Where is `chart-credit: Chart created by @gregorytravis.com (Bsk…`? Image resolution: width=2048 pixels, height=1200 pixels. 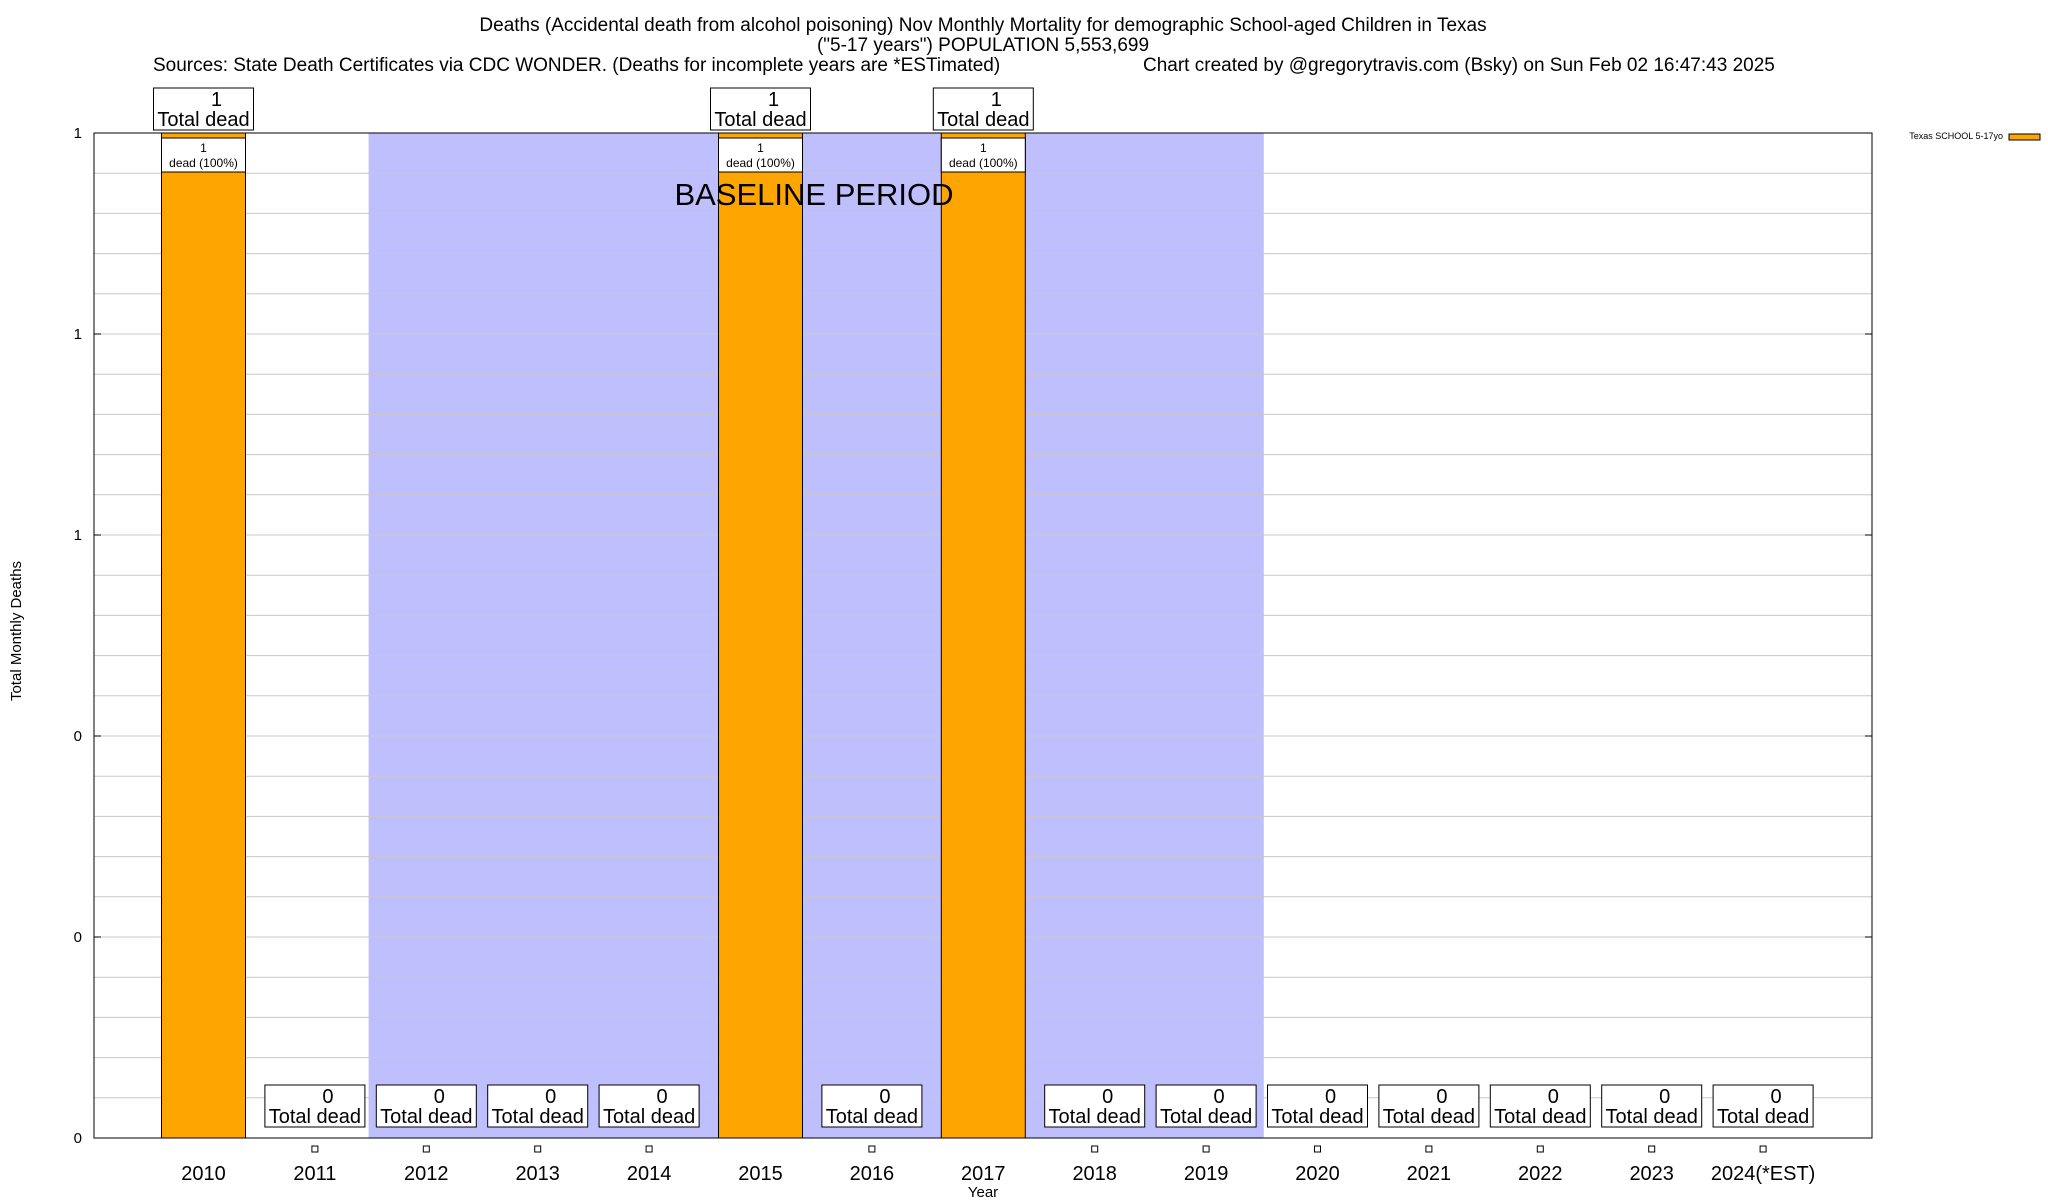
chart-credit: Chart created by @gregorytravis.com (Bsk… is located at coordinates (1459, 65).